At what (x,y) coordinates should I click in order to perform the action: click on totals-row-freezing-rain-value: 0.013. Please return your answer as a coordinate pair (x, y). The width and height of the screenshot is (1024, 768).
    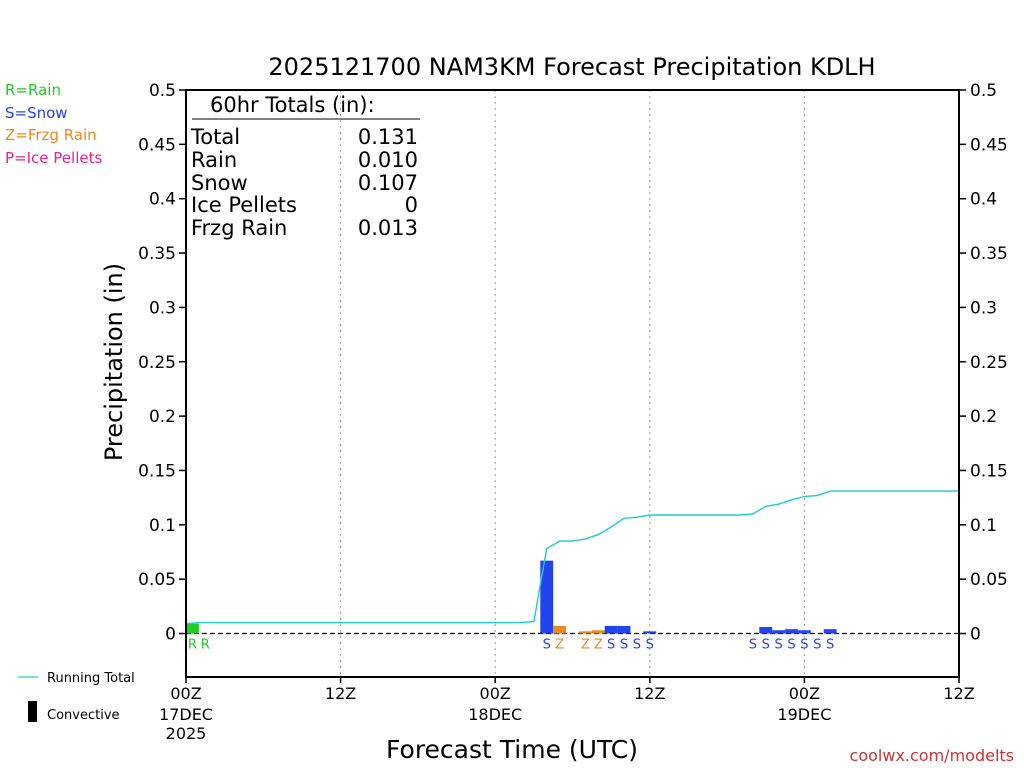
    Looking at the image, I should click on (388, 228).